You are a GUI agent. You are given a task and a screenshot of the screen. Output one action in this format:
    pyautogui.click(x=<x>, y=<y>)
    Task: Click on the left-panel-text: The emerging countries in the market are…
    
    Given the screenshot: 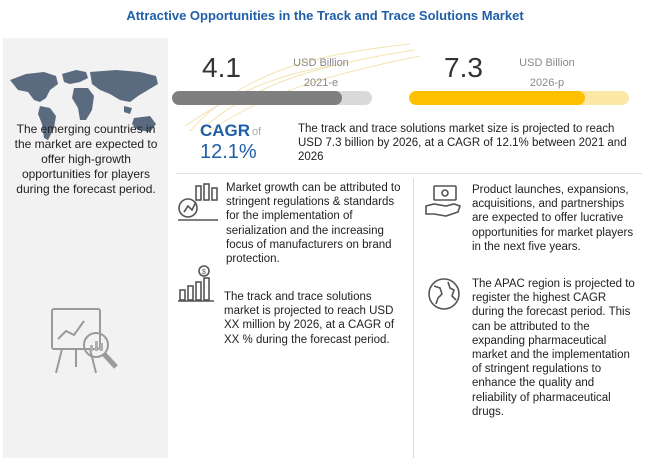 What is the action you would take?
    pyautogui.click(x=86, y=159)
    